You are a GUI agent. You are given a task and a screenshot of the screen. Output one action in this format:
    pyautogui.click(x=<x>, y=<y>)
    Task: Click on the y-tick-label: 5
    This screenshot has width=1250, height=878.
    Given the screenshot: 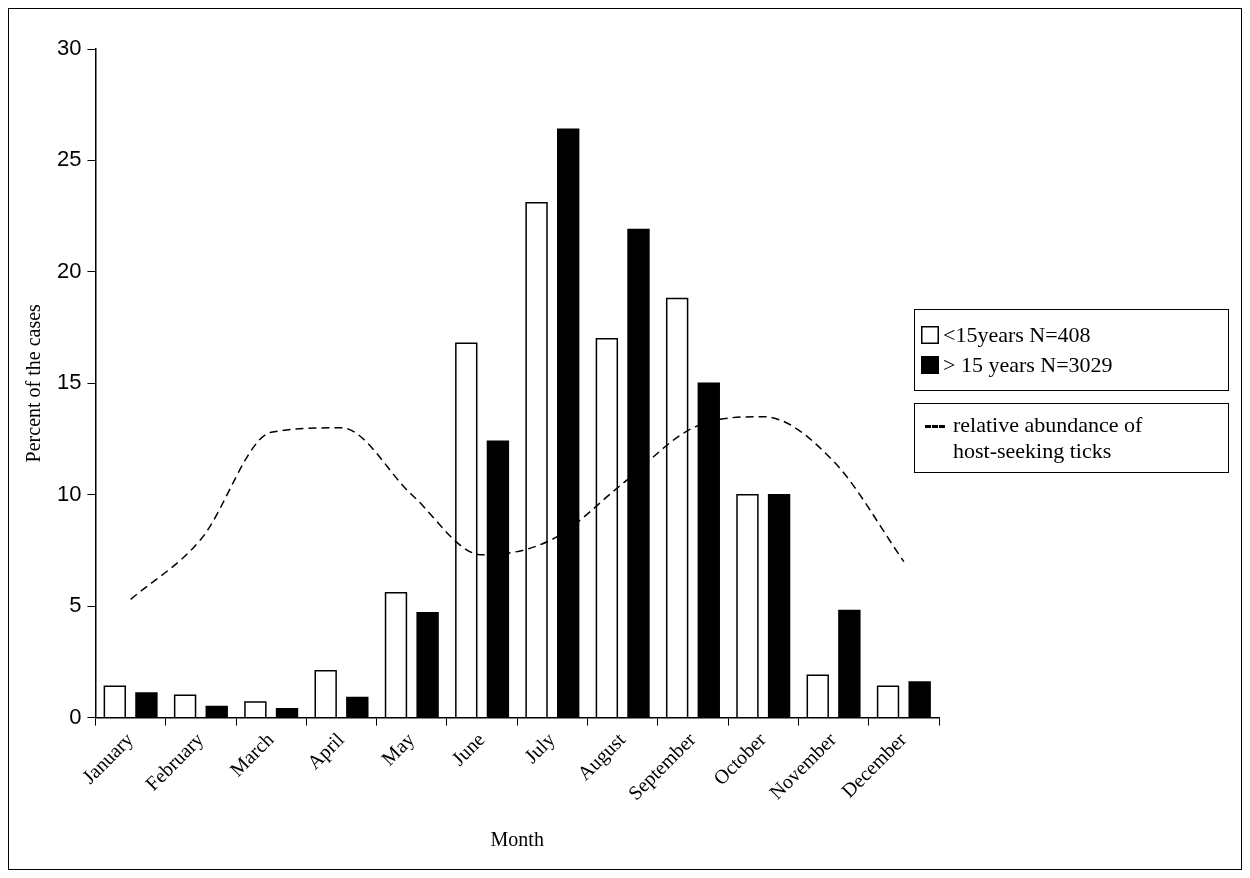 What is the action you would take?
    pyautogui.click(x=75, y=605)
    